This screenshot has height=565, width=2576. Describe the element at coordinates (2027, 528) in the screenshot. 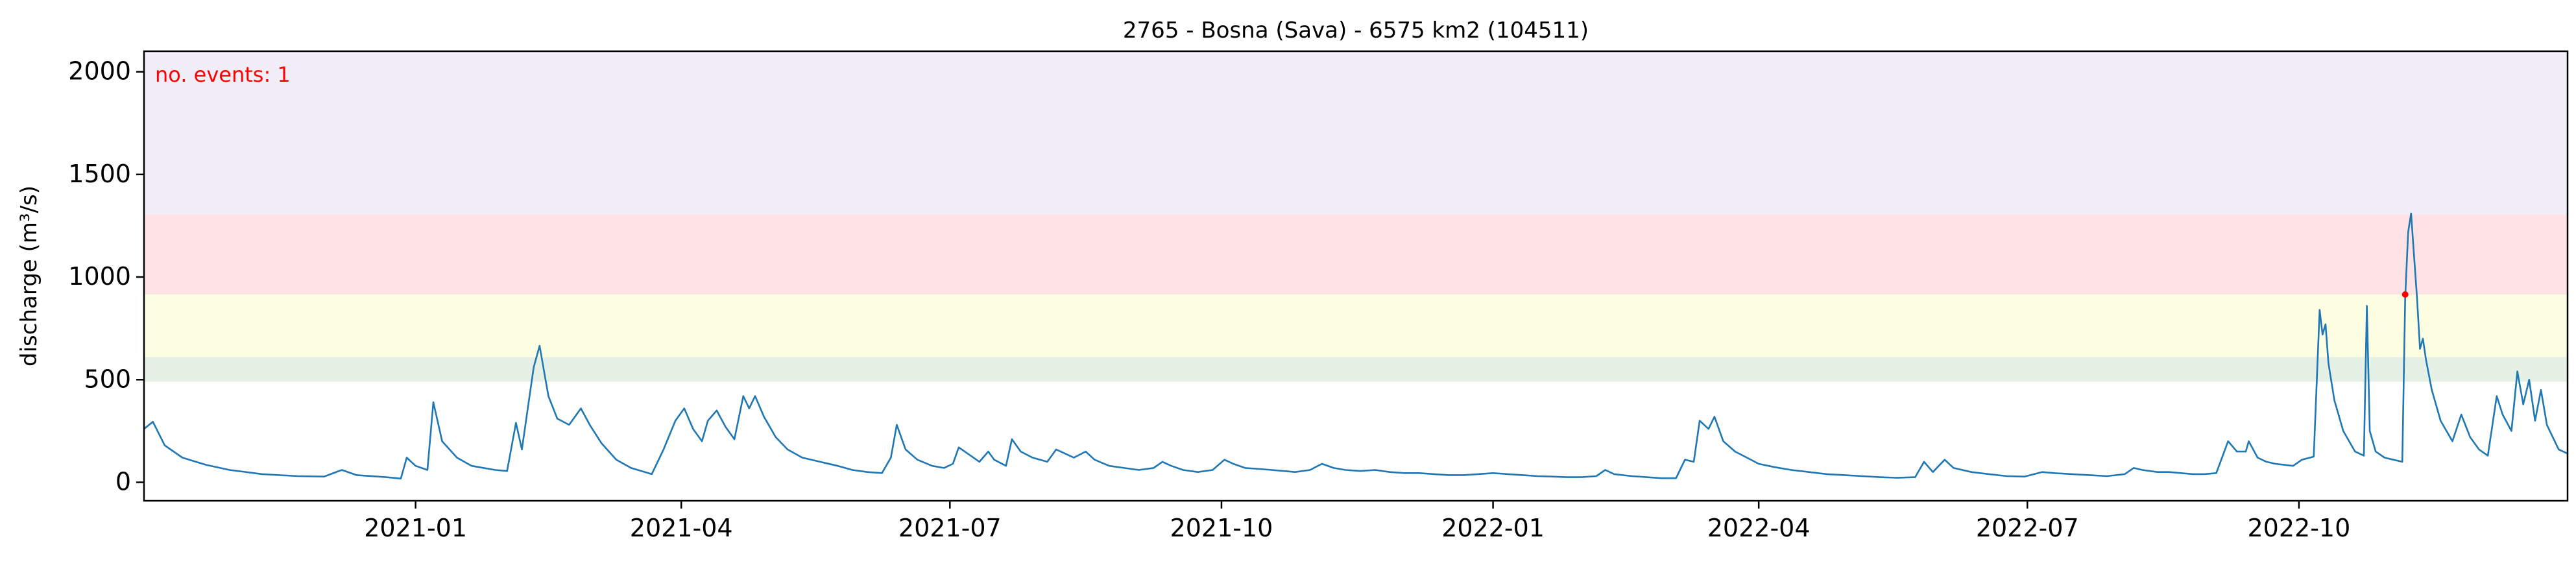

I see `x-tick-label: 2022-07` at that location.